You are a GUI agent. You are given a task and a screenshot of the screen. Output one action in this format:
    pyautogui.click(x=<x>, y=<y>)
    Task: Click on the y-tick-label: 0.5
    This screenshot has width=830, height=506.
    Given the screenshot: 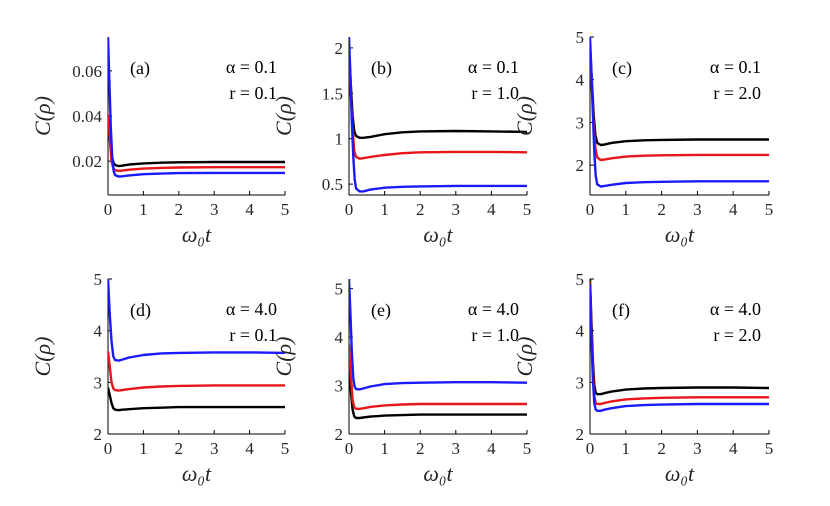 What is the action you would take?
    pyautogui.click(x=332, y=184)
    